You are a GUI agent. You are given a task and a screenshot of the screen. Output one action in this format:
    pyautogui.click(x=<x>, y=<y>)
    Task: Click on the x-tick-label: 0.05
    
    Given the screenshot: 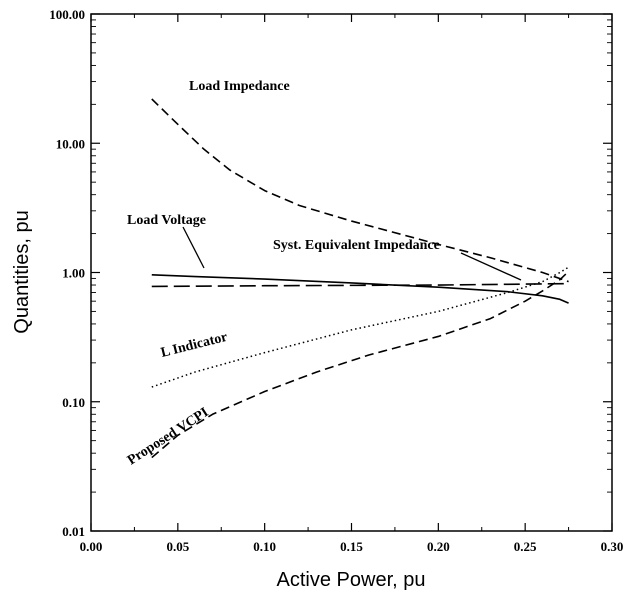 What is the action you would take?
    pyautogui.click(x=177, y=546)
    